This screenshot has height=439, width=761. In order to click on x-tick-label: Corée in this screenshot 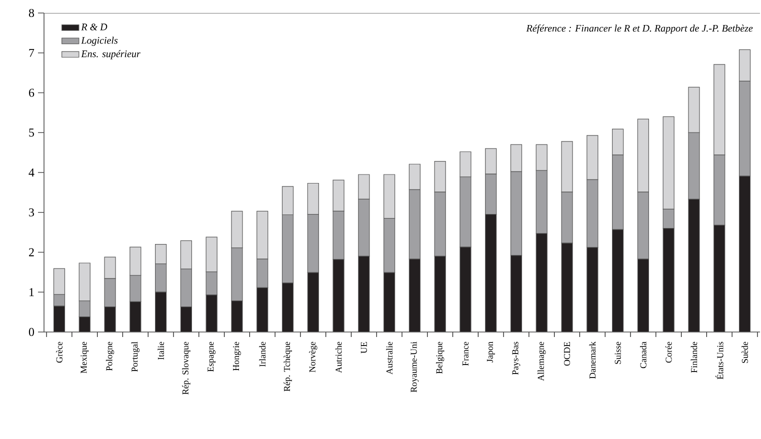, I will do `click(668, 352)`.